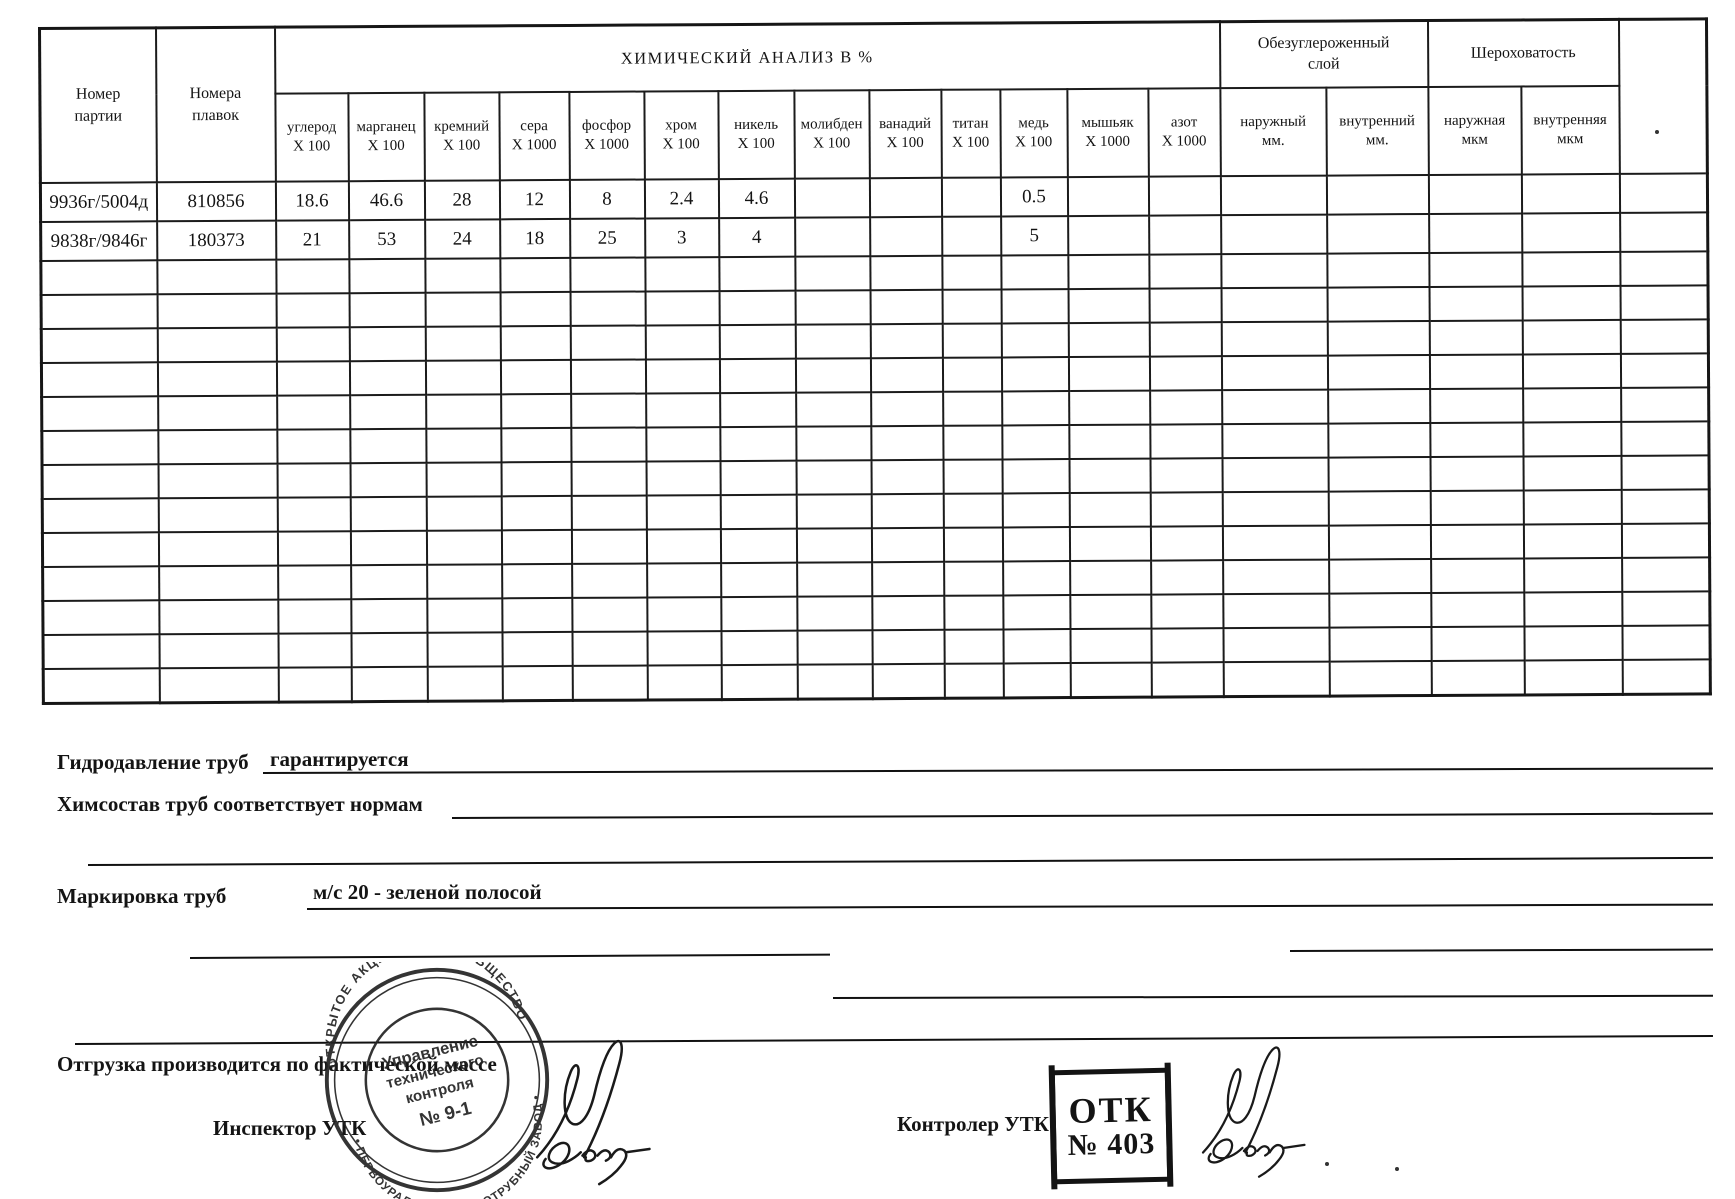 The image size is (1735, 1199). I want to click on header-melt-numbers: Номера плавок, so click(215, 105).